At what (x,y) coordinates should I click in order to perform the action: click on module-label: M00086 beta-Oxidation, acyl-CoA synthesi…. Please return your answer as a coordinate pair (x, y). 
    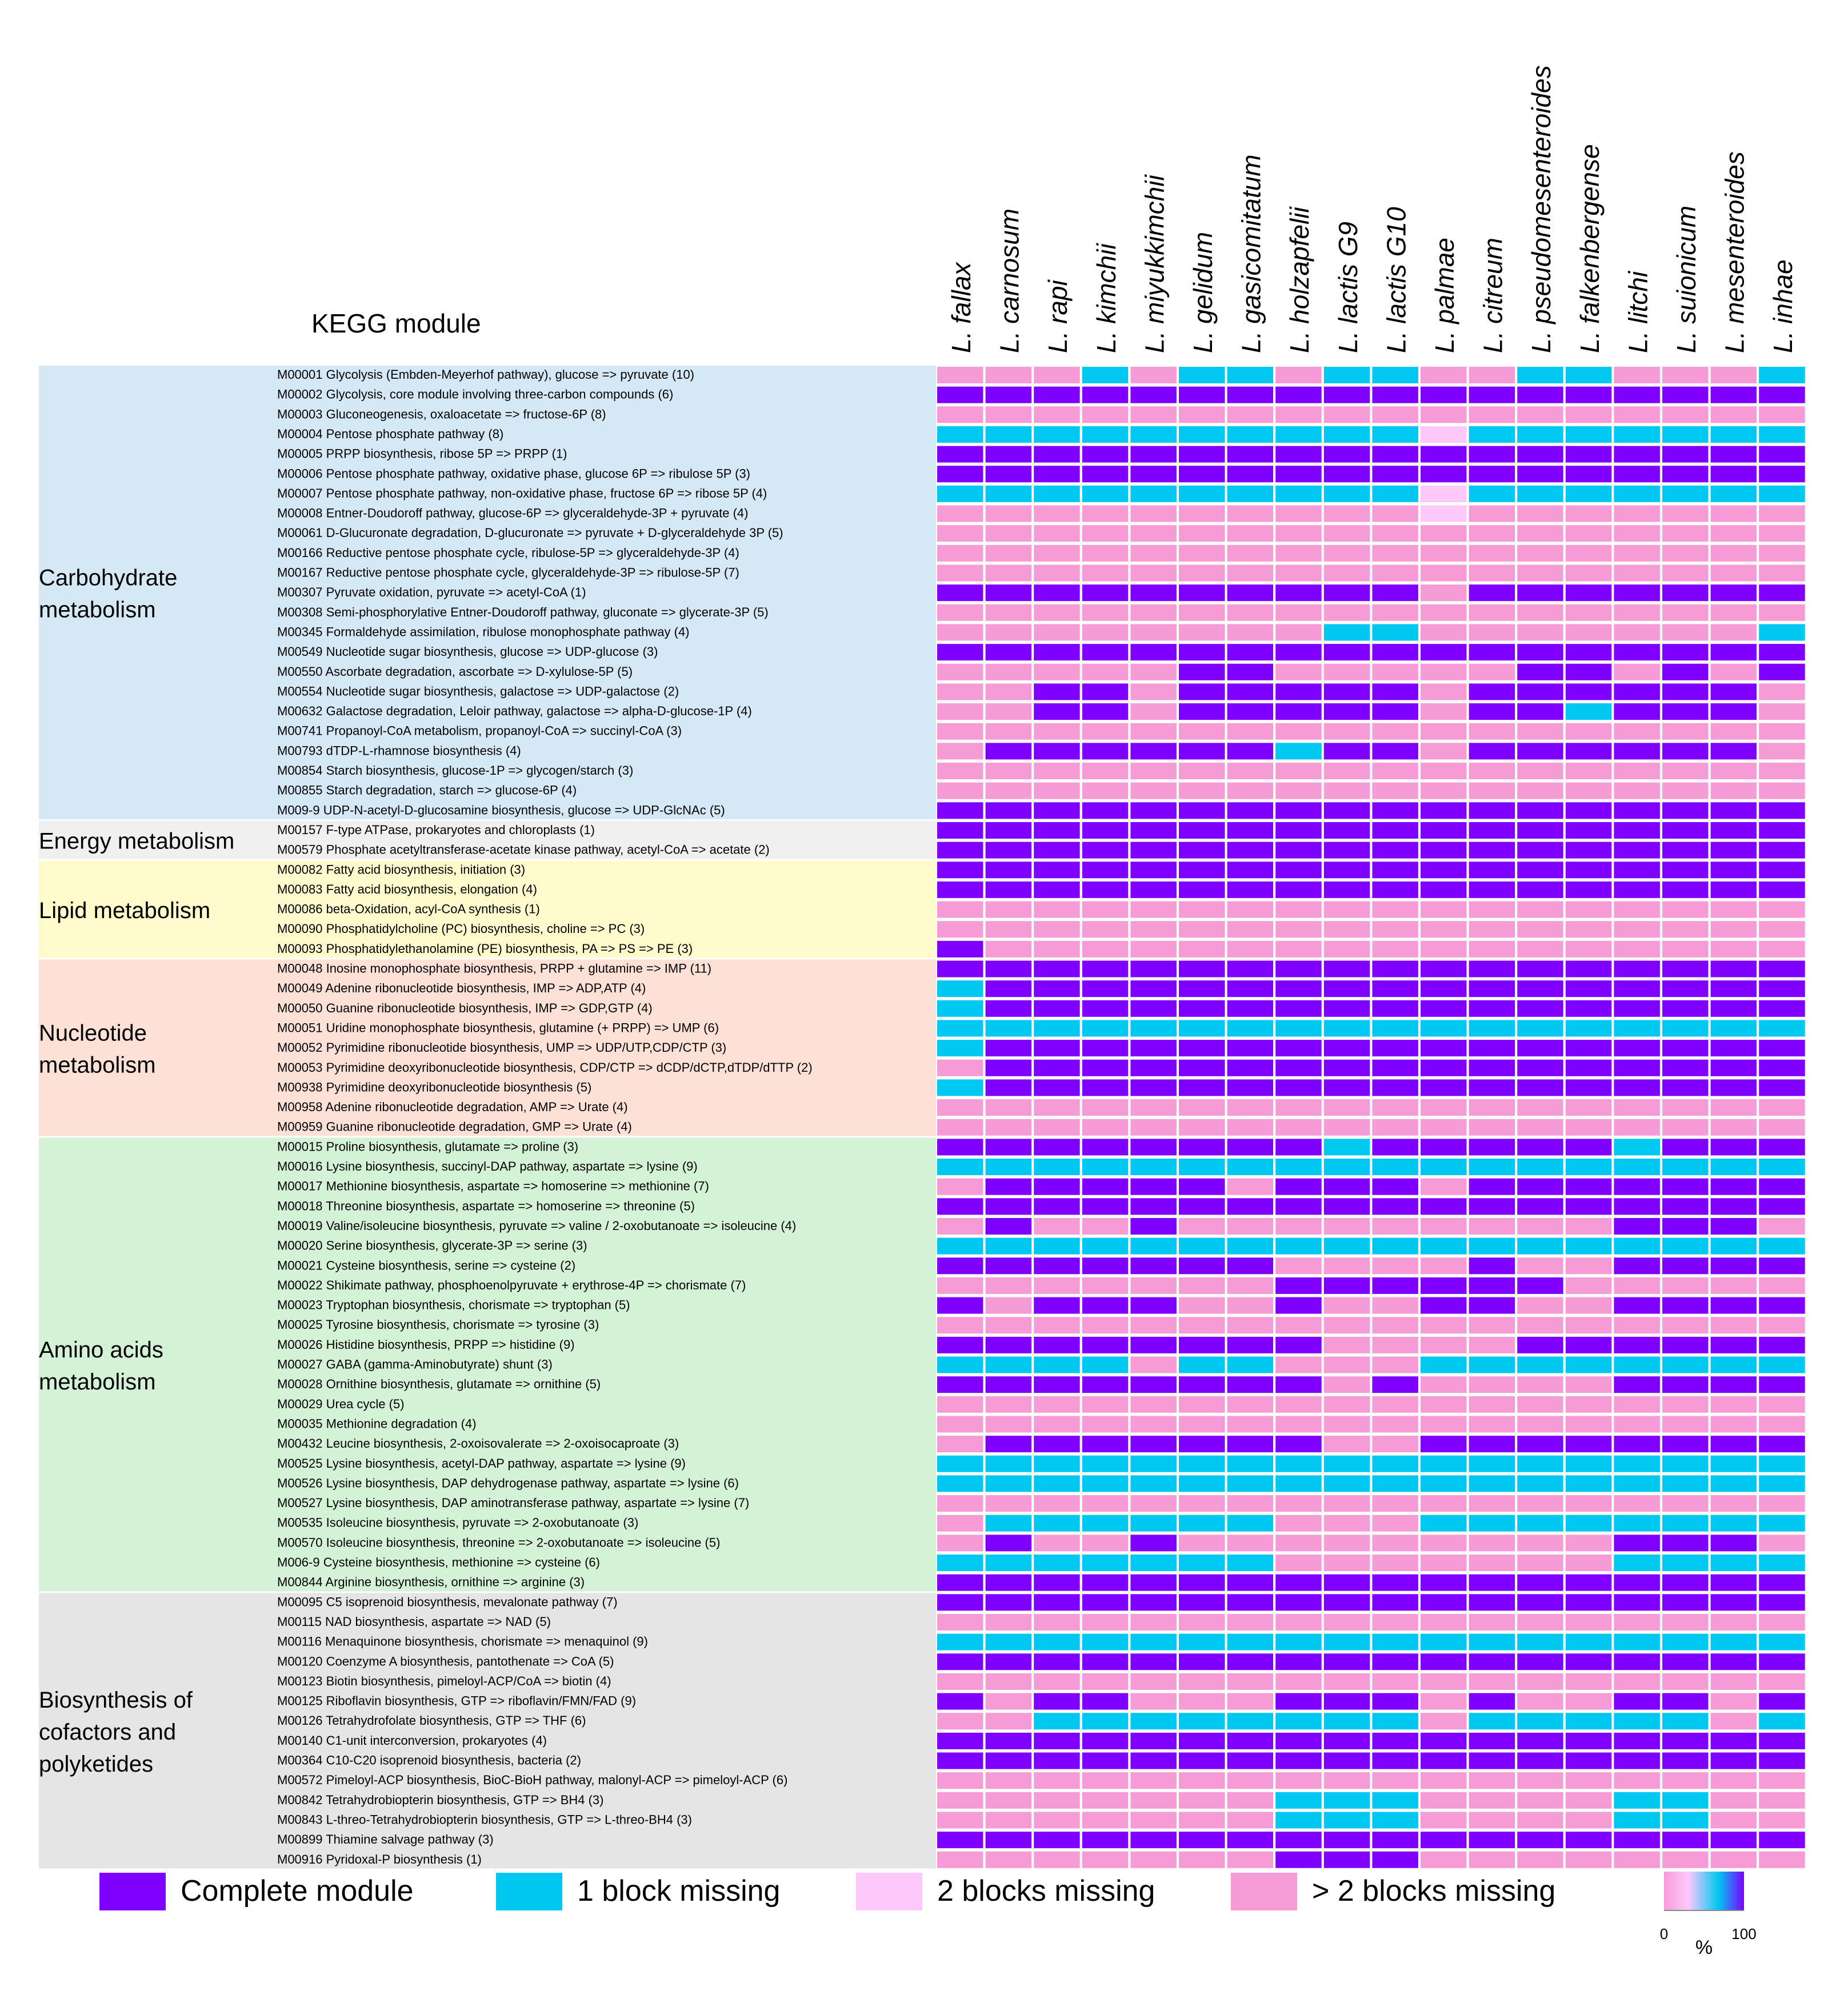
    Looking at the image, I should click on (408, 909).